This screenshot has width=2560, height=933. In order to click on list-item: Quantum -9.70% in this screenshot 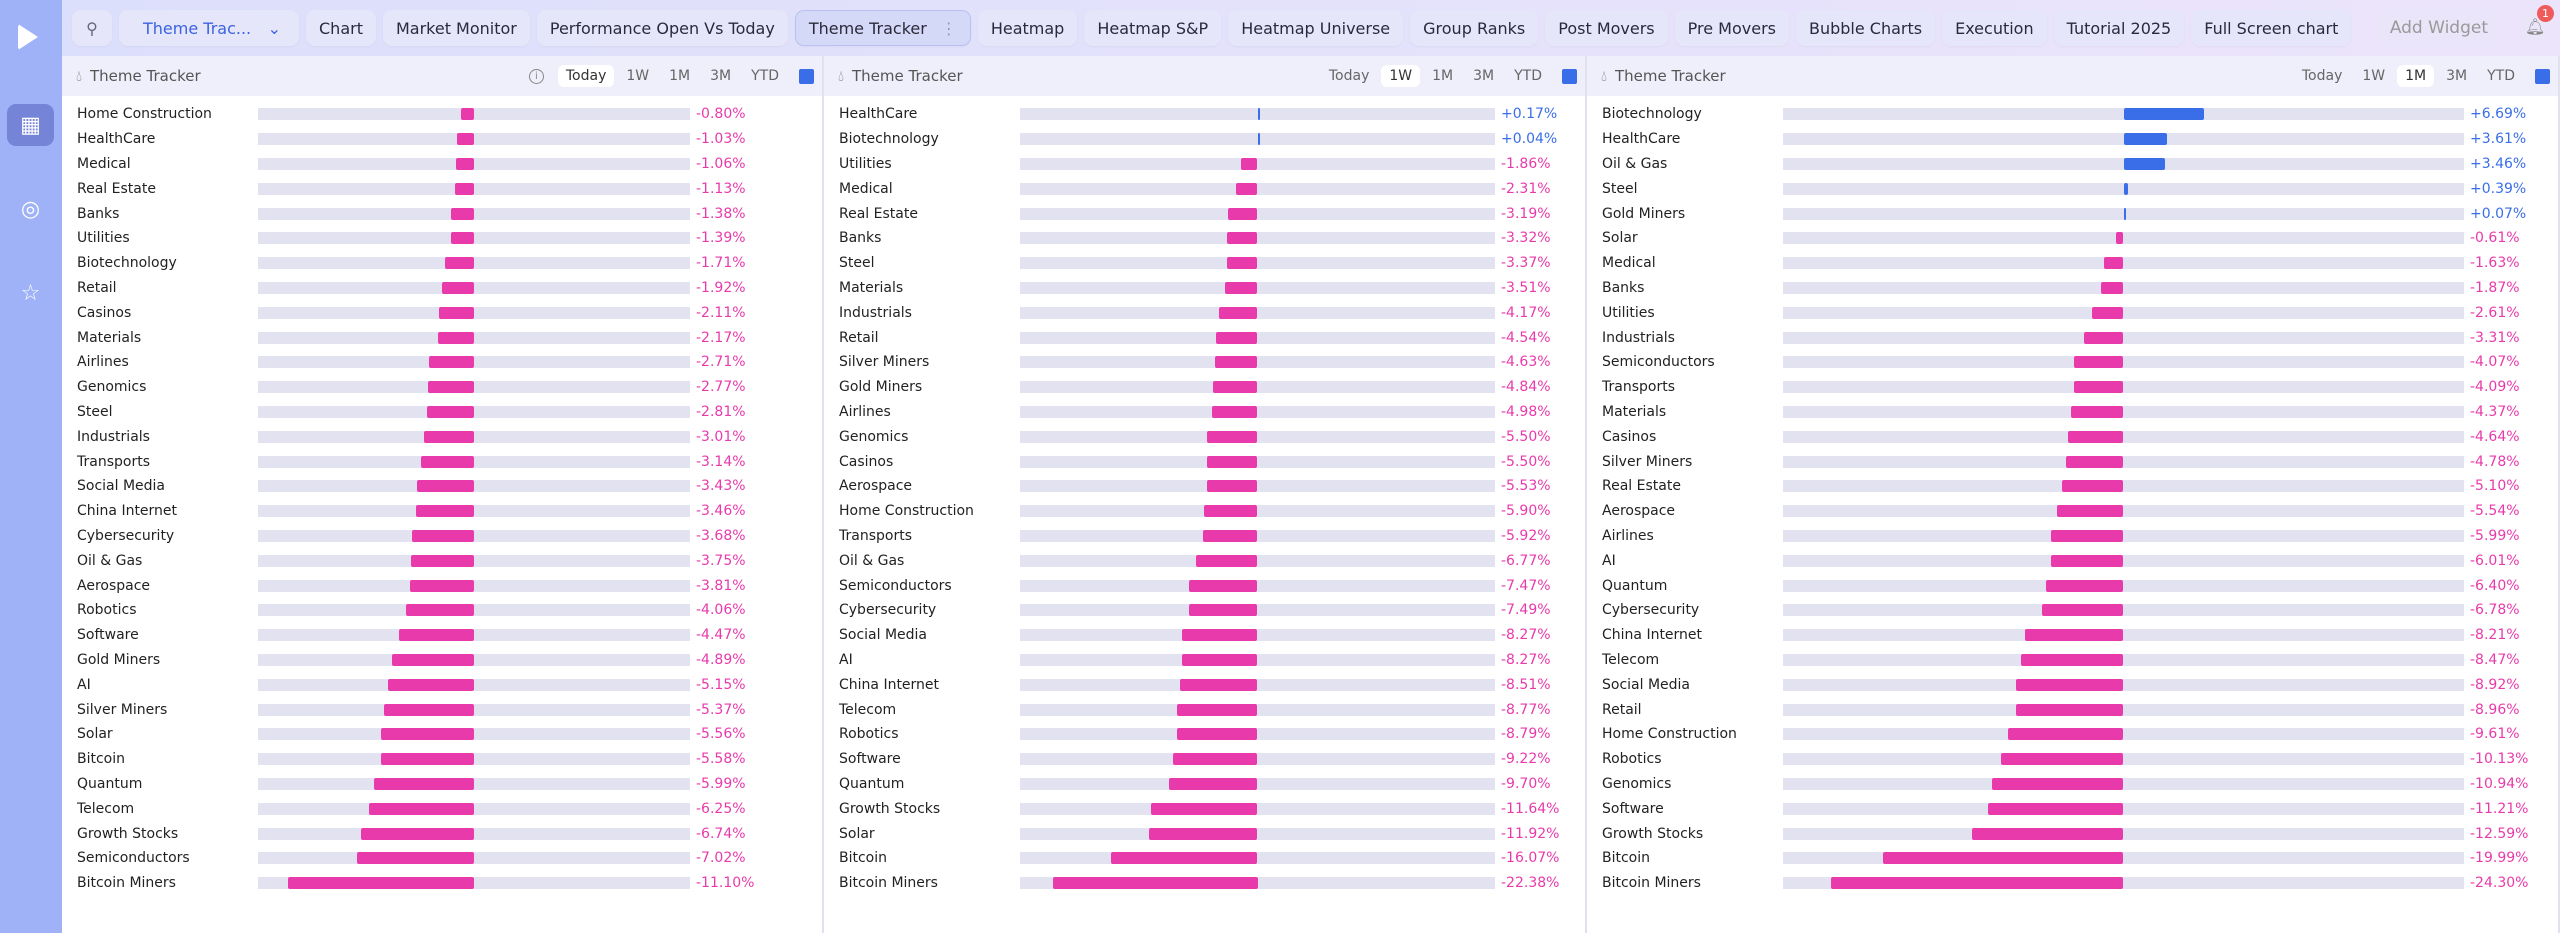, I will do `click(1204, 784)`.